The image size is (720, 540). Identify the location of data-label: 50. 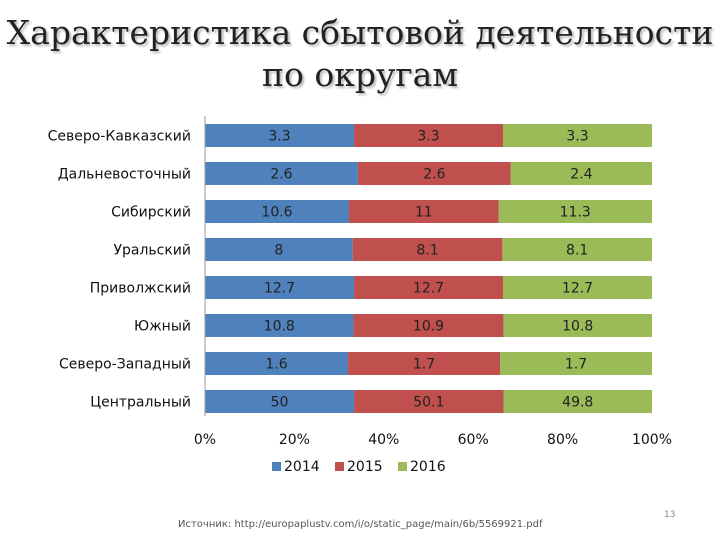
(280, 403).